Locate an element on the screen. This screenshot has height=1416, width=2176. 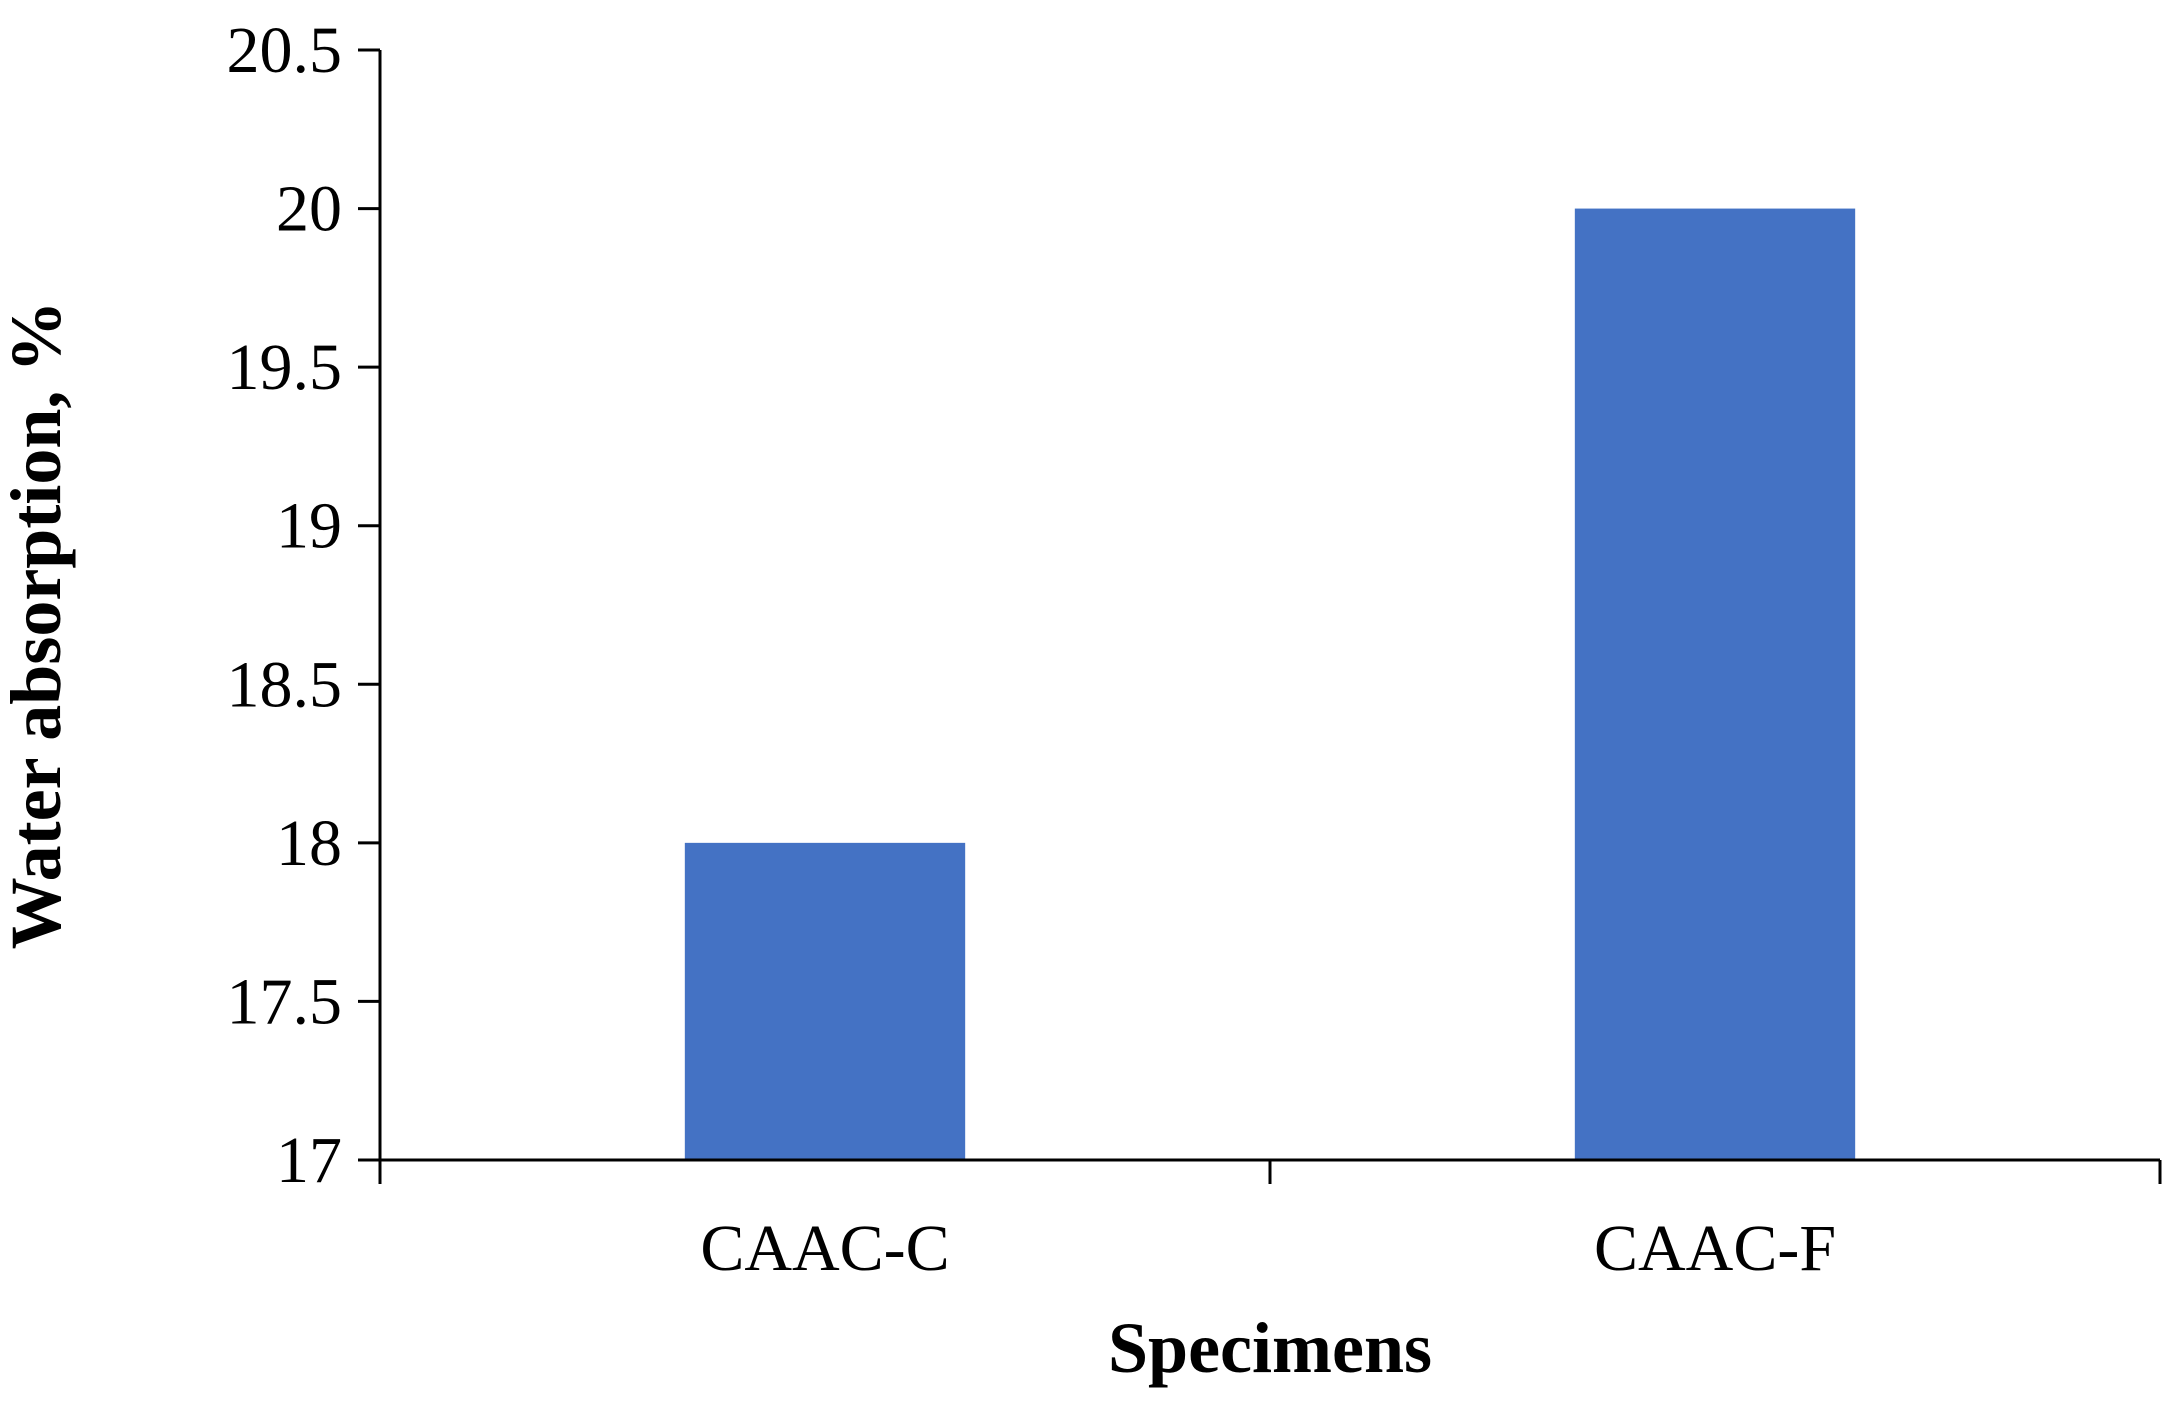
y-tick-label: 20.5 is located at coordinates (285, 50).